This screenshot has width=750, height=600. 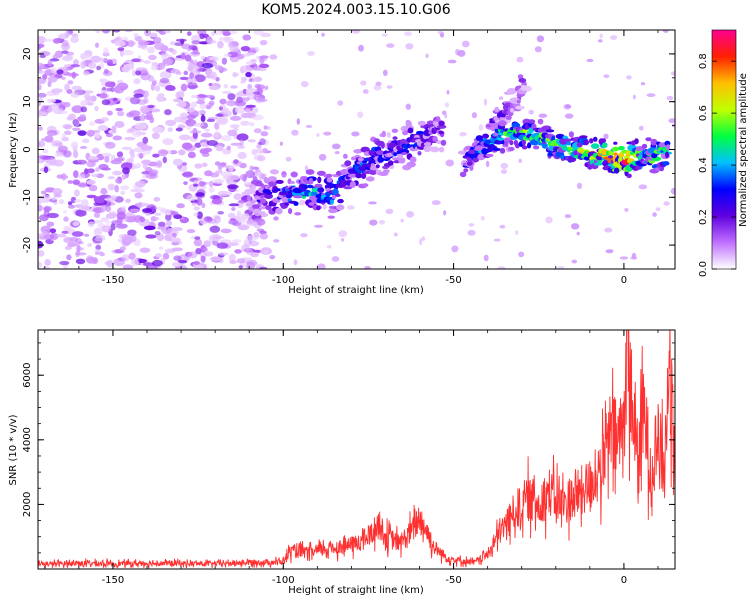 I want to click on colorbar-tick-label: 0.0, so click(x=703, y=269).